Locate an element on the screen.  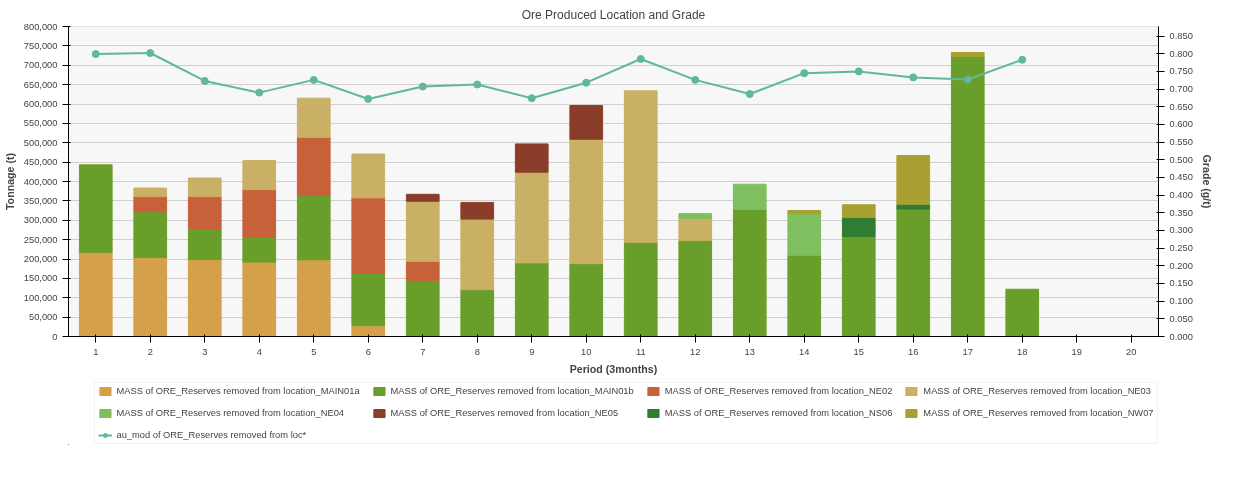
x-tick-label: 12 is located at coordinates (695, 351).